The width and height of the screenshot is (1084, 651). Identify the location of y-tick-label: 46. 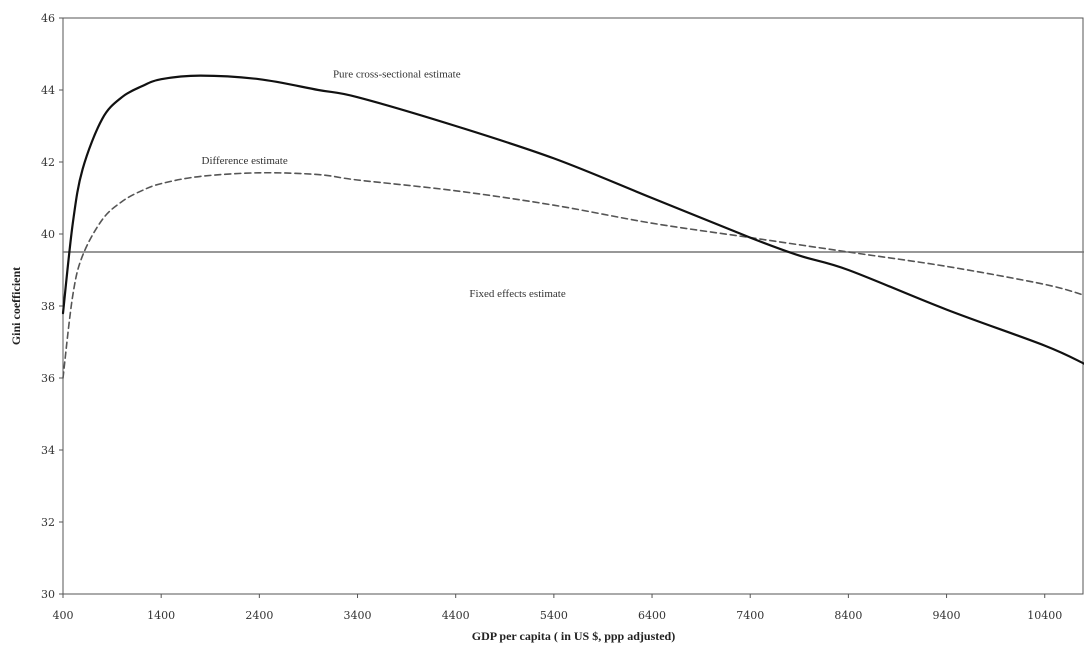
(48, 18).